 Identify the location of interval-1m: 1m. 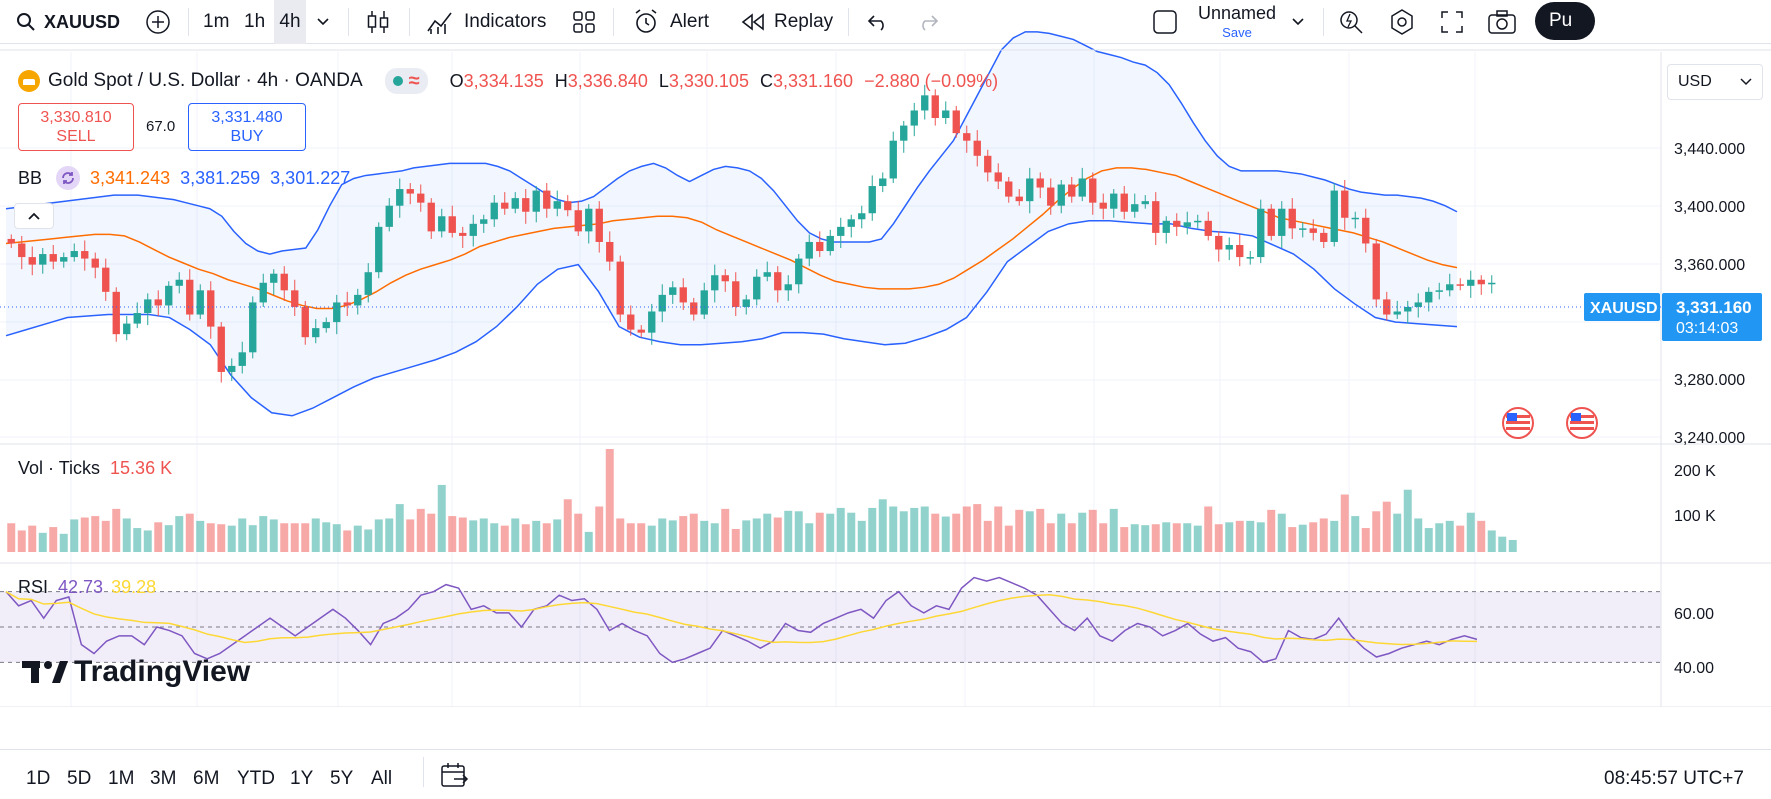
(216, 22).